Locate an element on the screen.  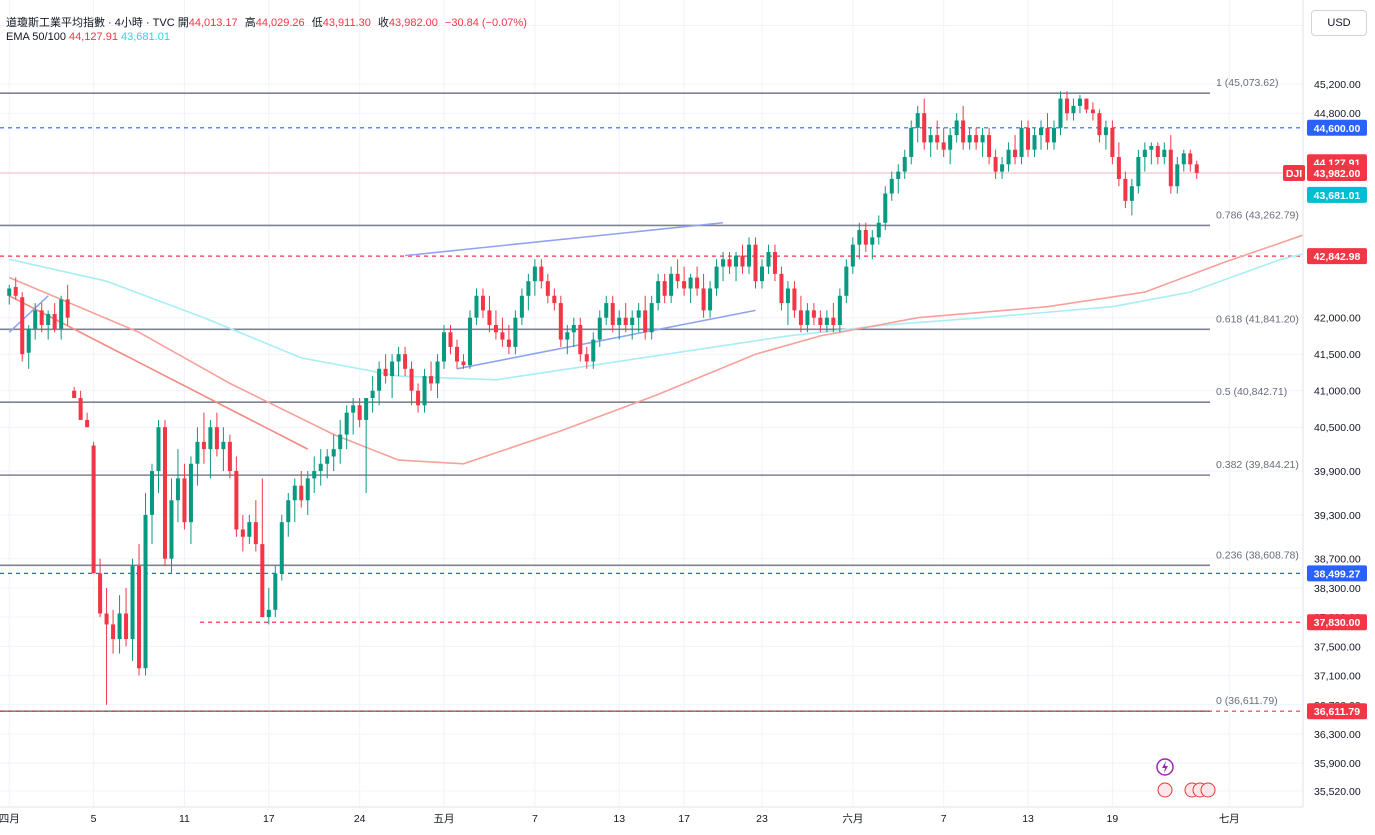
price-tick-label: 35,900.00 is located at coordinates (1337, 764).